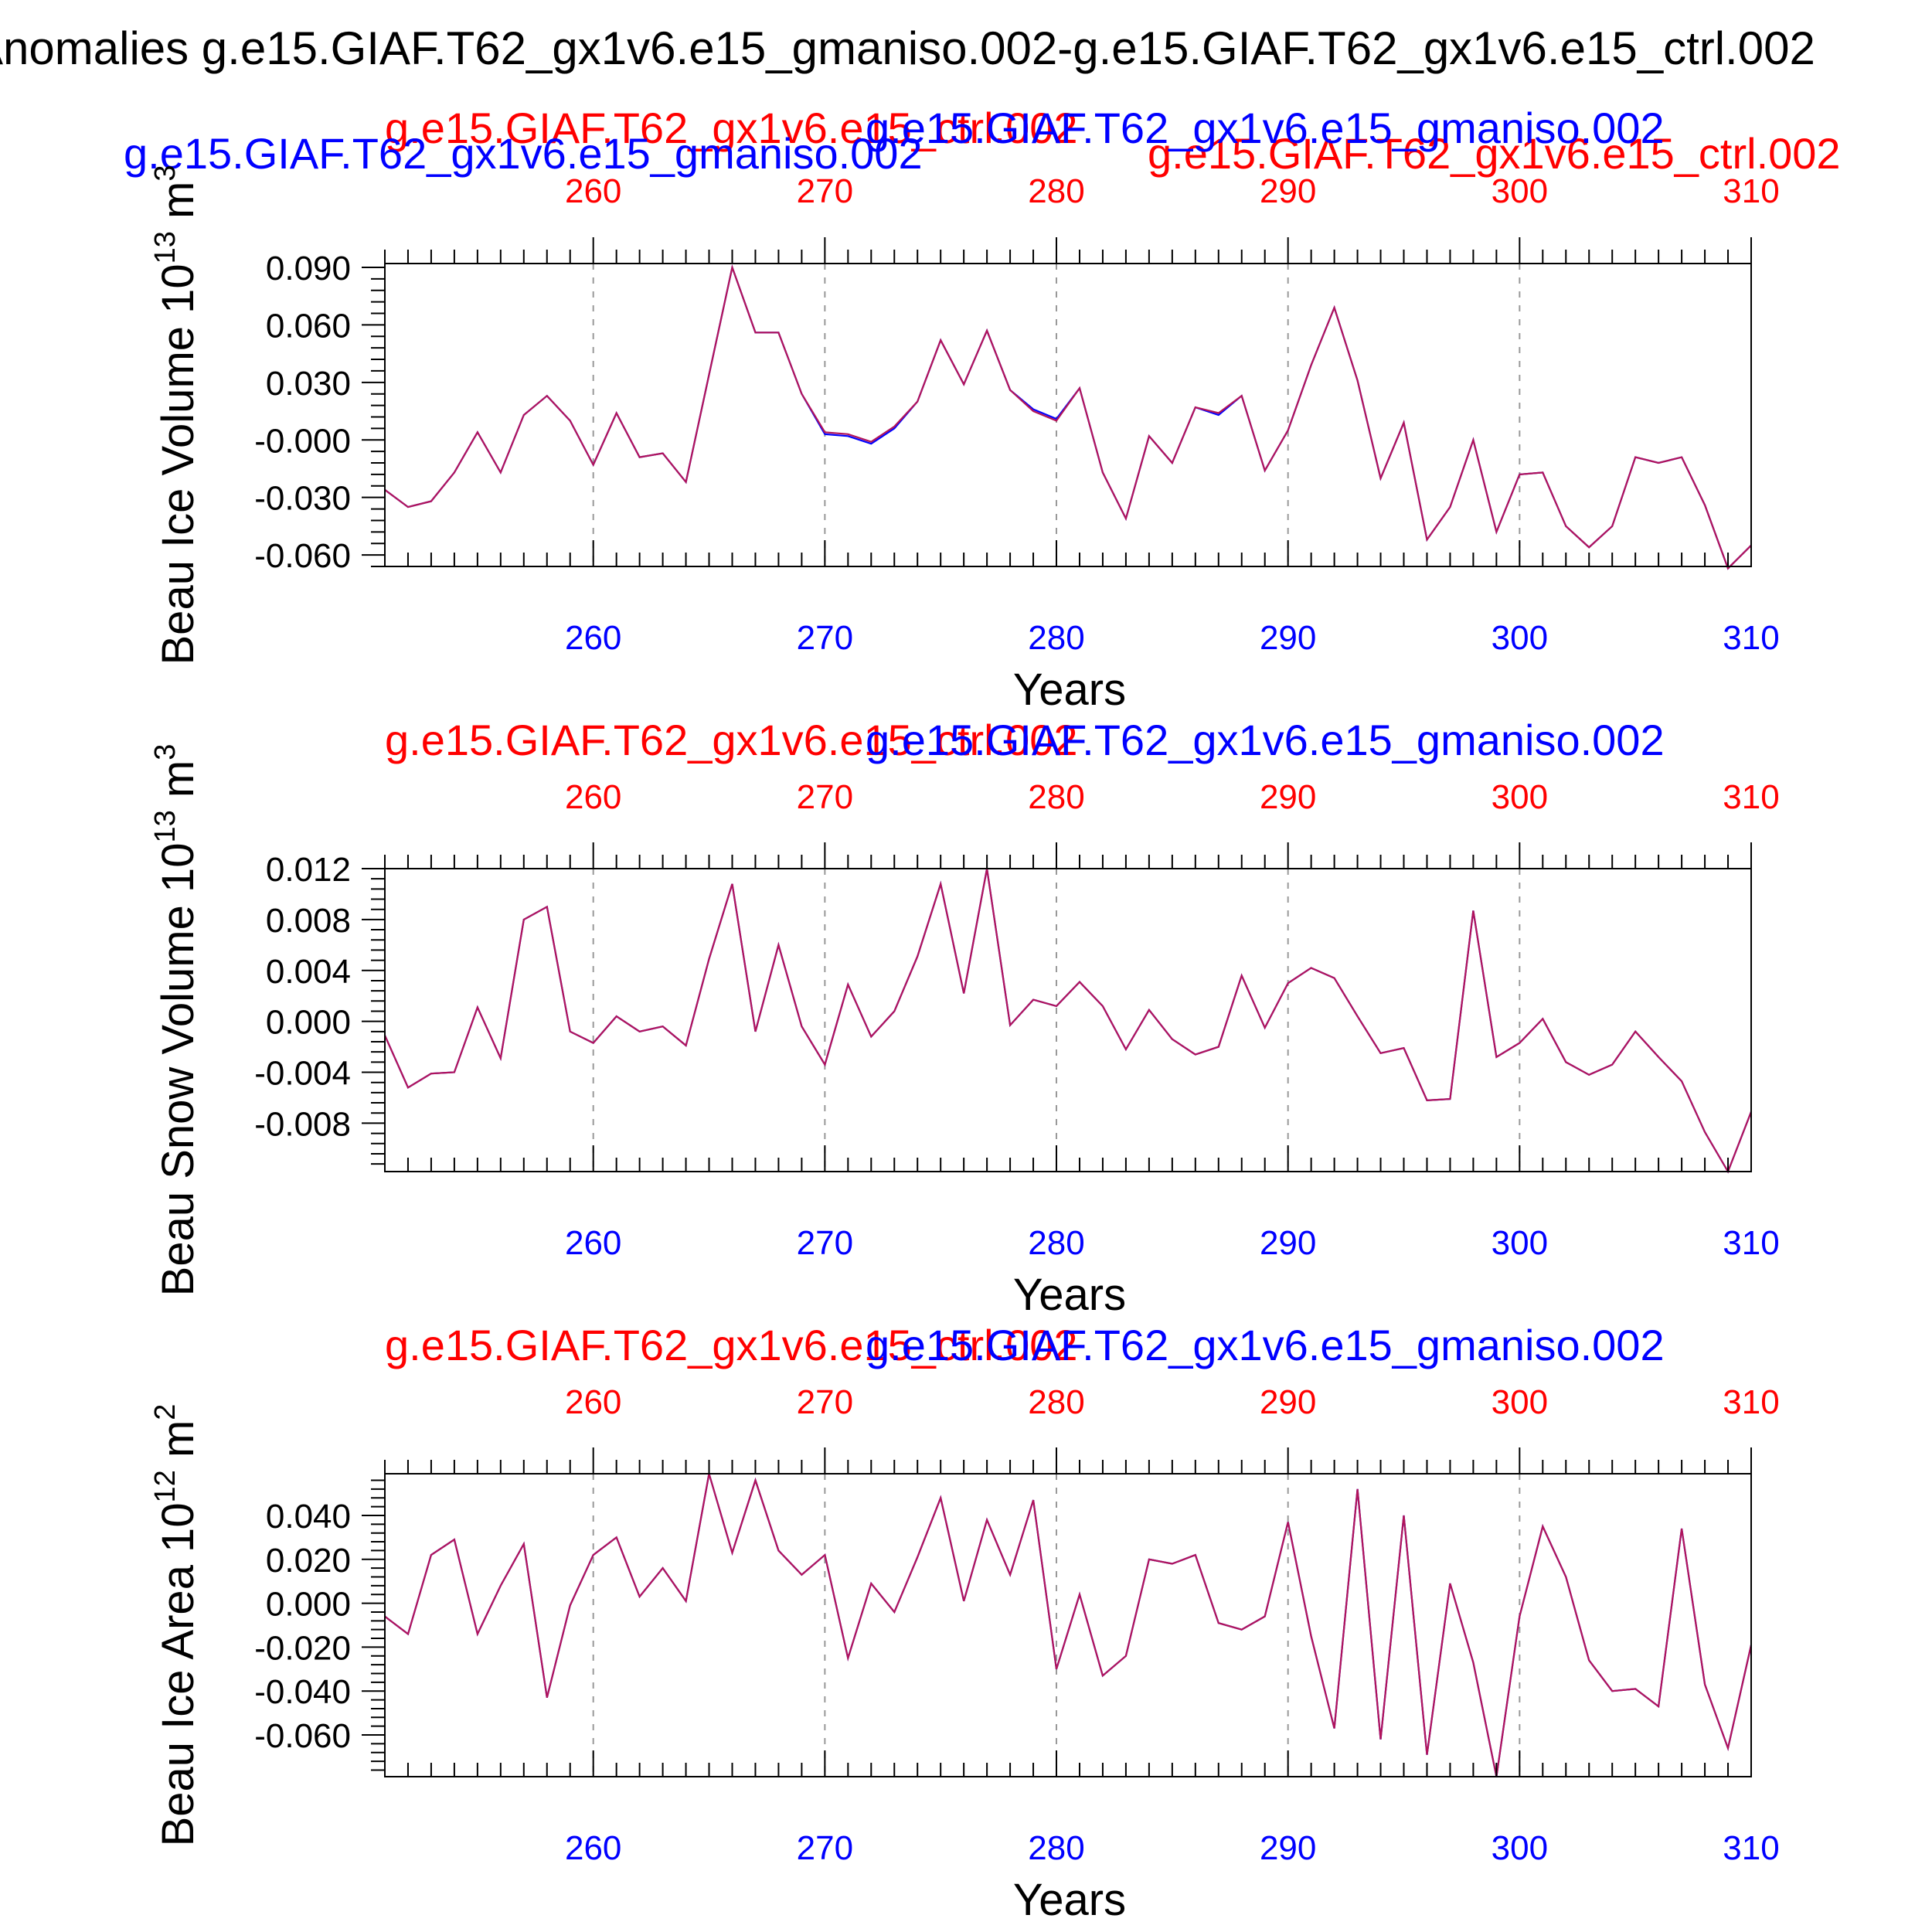 The height and width of the screenshot is (1932, 1932). I want to click on y-tick-label: 0.040, so click(308, 1517).